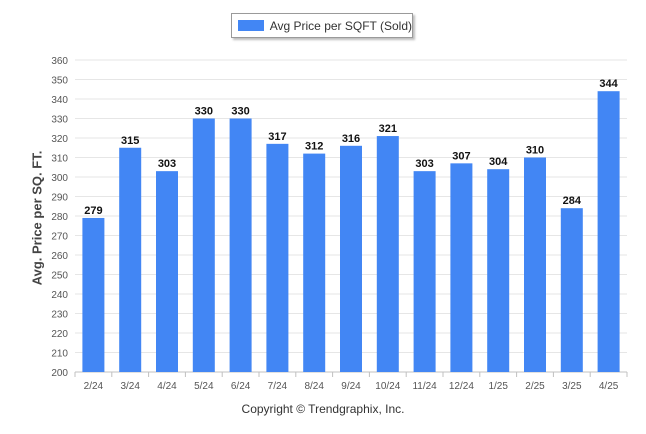 The width and height of the screenshot is (646, 434). What do you see at coordinates (204, 386) in the screenshot?
I see `x-tick-label: 5/24` at bounding box center [204, 386].